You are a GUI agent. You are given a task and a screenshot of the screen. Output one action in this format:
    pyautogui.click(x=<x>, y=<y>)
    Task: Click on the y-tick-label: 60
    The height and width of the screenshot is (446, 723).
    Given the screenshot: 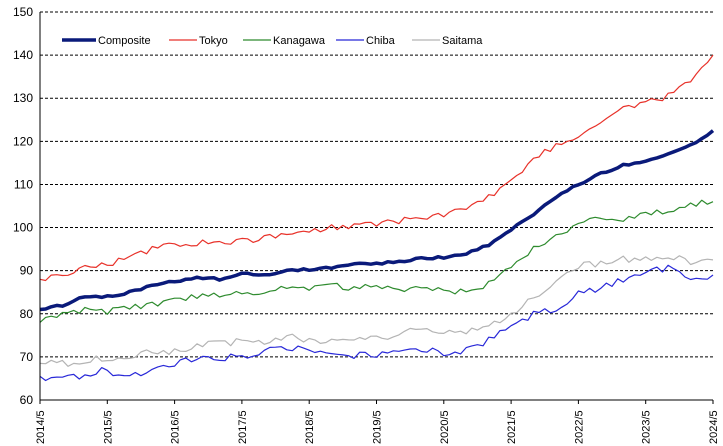 What is the action you would take?
    pyautogui.click(x=27, y=400)
    